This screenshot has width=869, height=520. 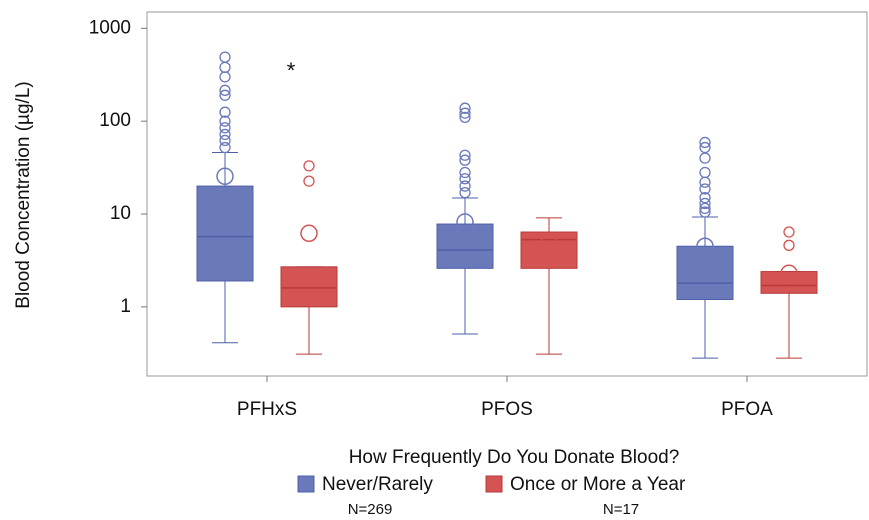 I want to click on y-tick-label: 1, so click(x=125, y=306).